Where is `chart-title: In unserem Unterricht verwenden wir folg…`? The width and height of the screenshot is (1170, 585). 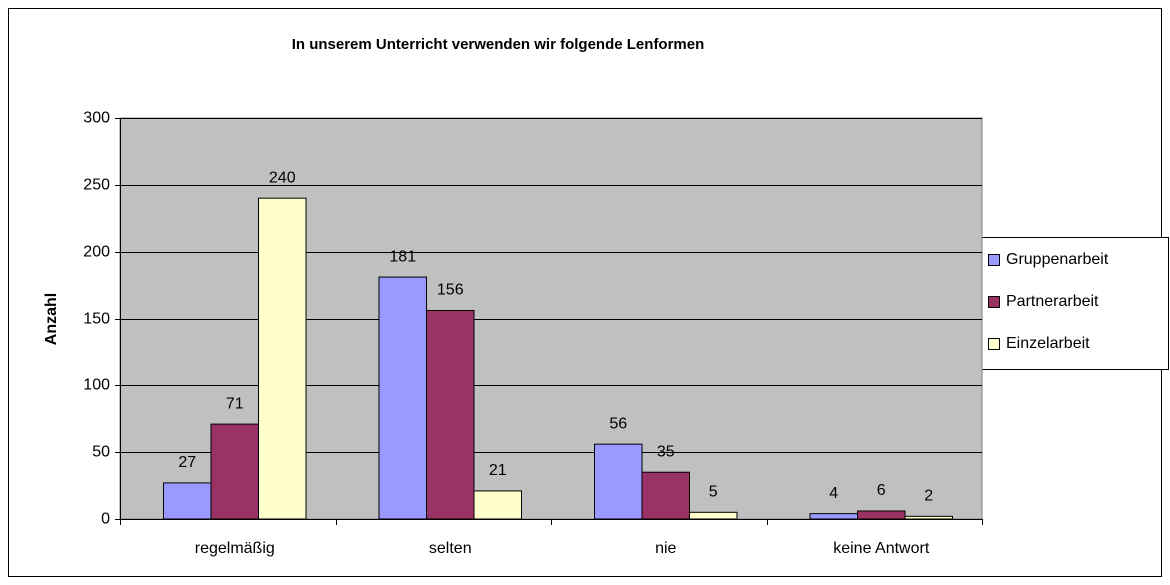
chart-title: In unserem Unterricht verwenden wir folg… is located at coordinates (498, 44).